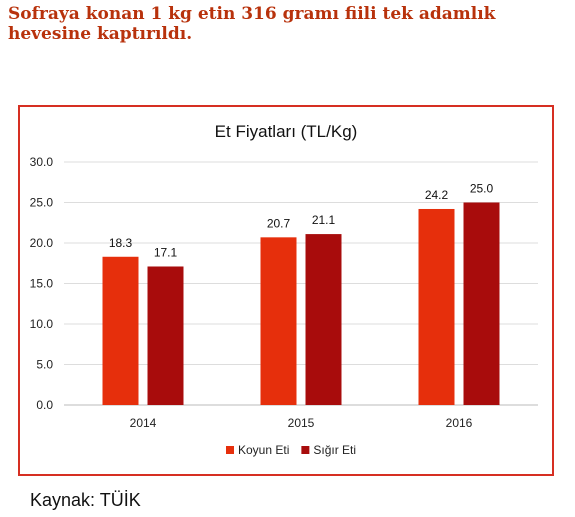 The height and width of the screenshot is (517, 575). Describe the element at coordinates (263, 450) in the screenshot. I see `legend-label: Koyun Eti` at that location.